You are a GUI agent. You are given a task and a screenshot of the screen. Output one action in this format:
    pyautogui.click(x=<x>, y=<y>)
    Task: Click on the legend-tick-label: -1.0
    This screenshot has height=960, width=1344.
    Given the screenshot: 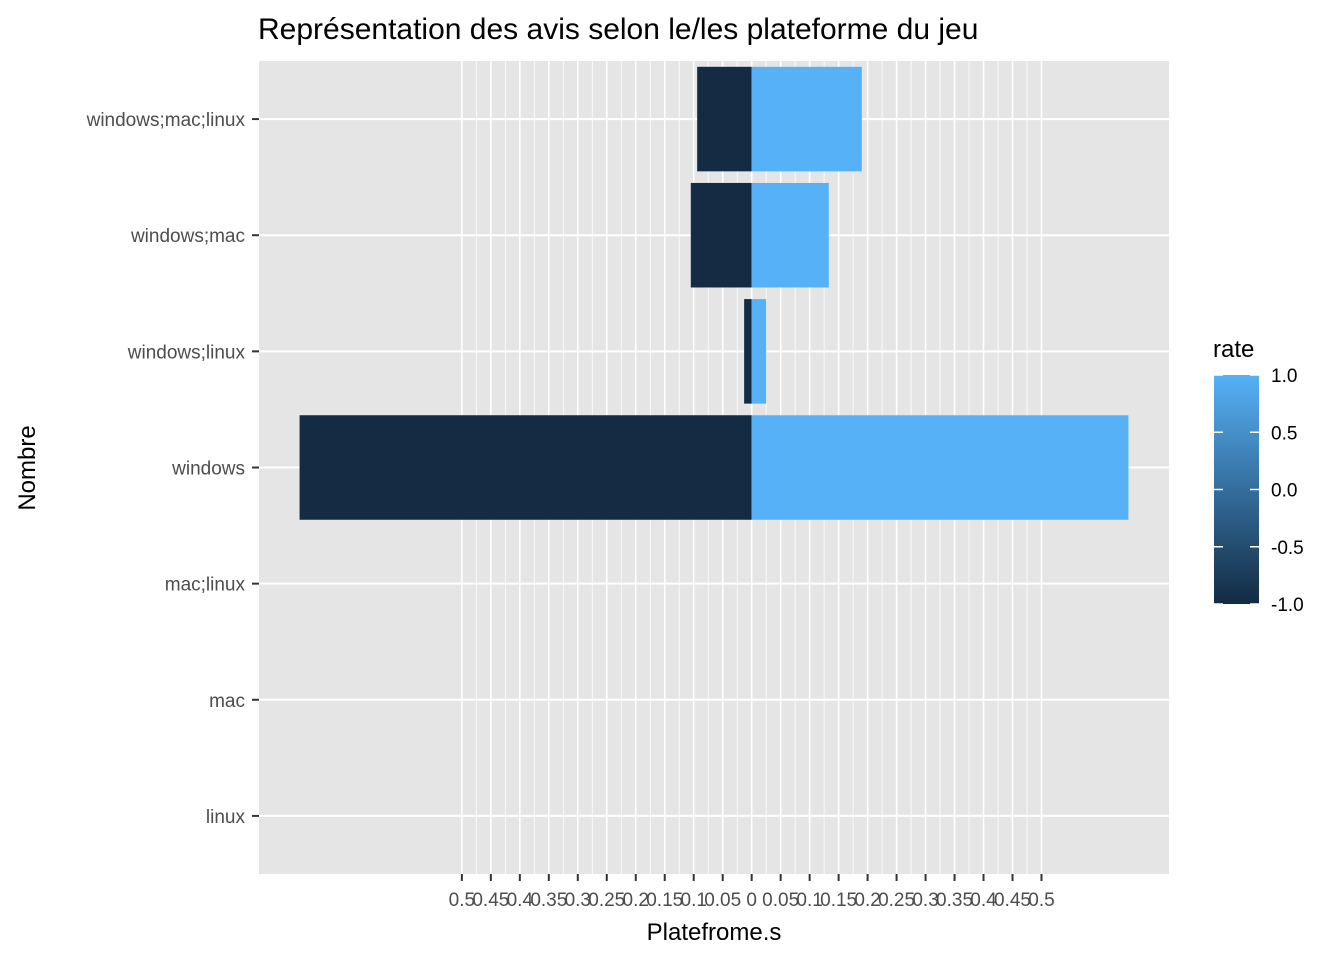 What is the action you would take?
    pyautogui.click(x=1287, y=605)
    